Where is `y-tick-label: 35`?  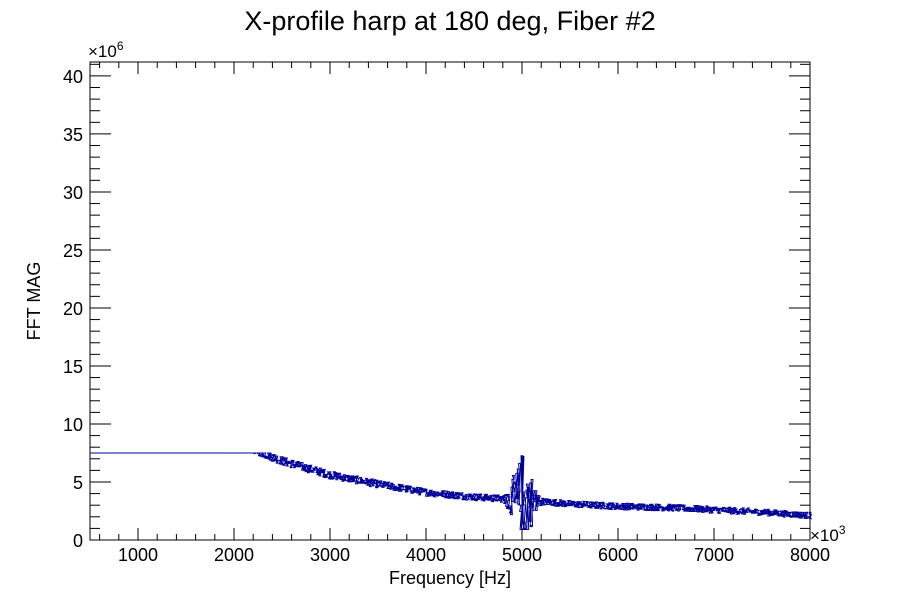 y-tick-label: 35 is located at coordinates (73, 135).